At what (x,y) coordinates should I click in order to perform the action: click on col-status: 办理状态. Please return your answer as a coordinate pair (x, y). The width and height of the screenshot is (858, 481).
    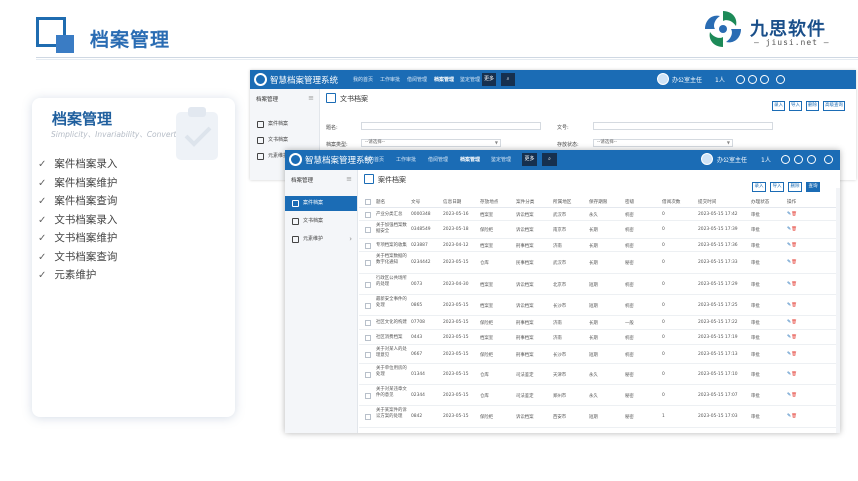
    Looking at the image, I should click on (760, 202).